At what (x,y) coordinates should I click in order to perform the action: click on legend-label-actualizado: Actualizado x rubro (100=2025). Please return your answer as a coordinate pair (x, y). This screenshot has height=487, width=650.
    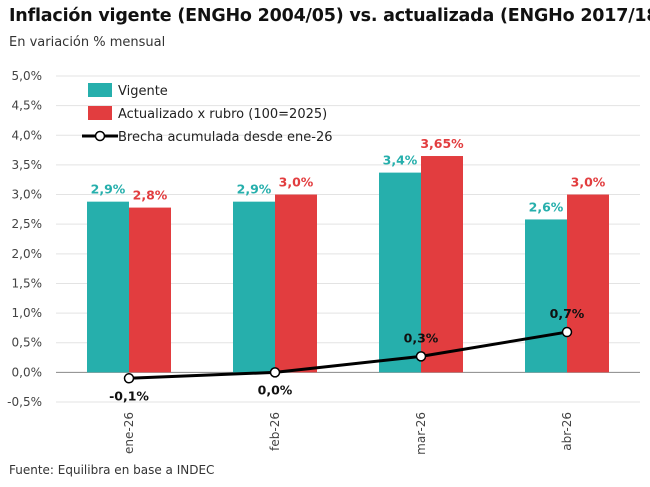
    Looking at the image, I should click on (222, 114).